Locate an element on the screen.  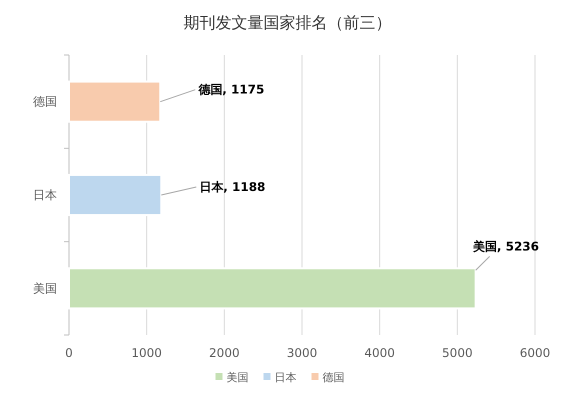
x-tick-label: 3000 is located at coordinates (302, 353).